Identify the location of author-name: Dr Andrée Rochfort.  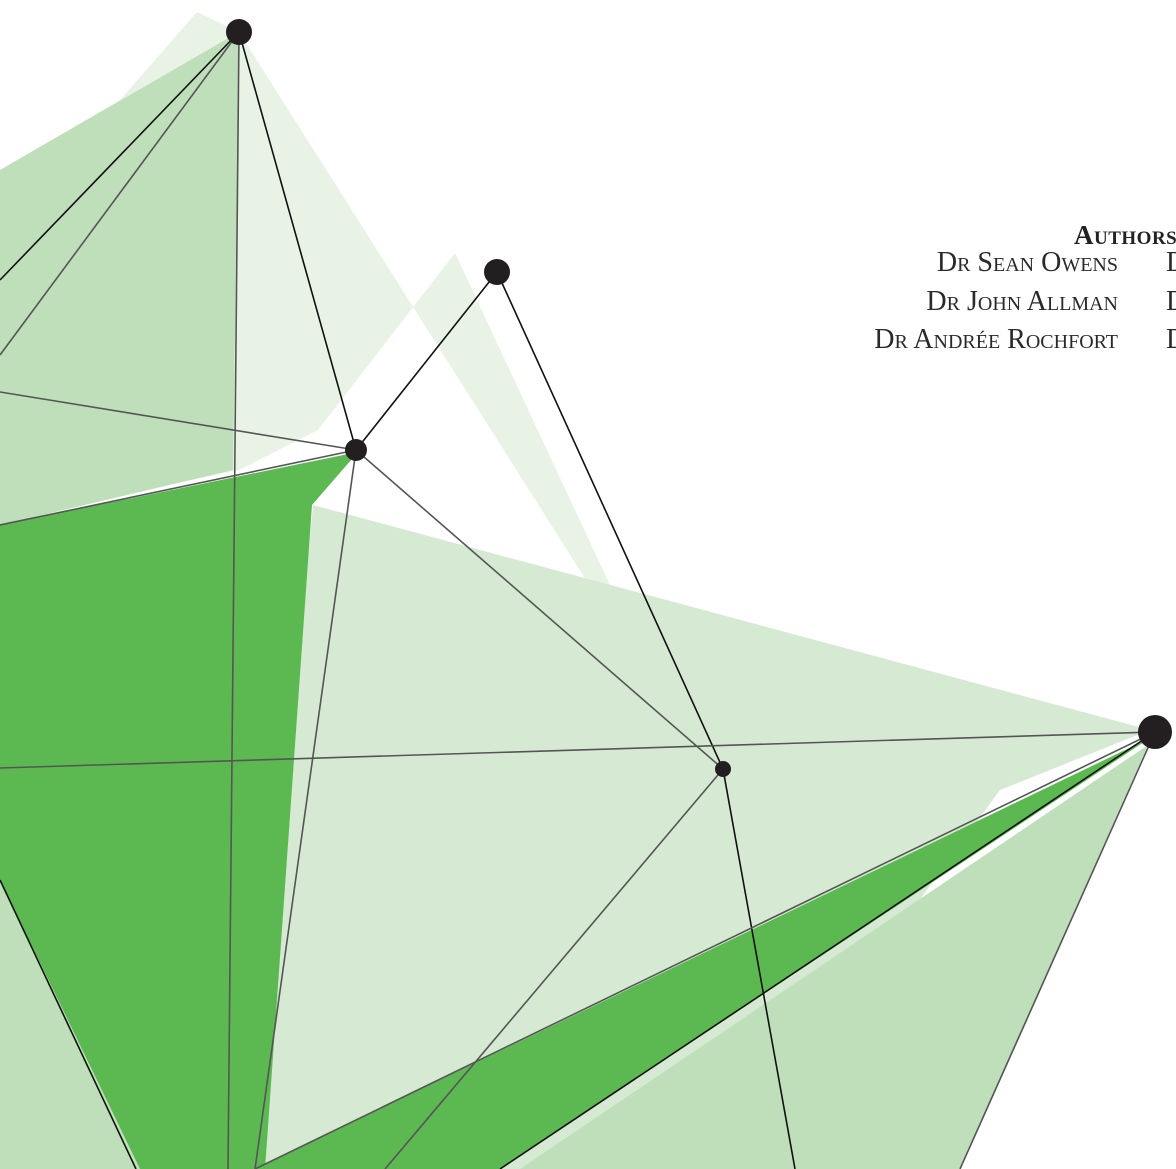
(996, 339).